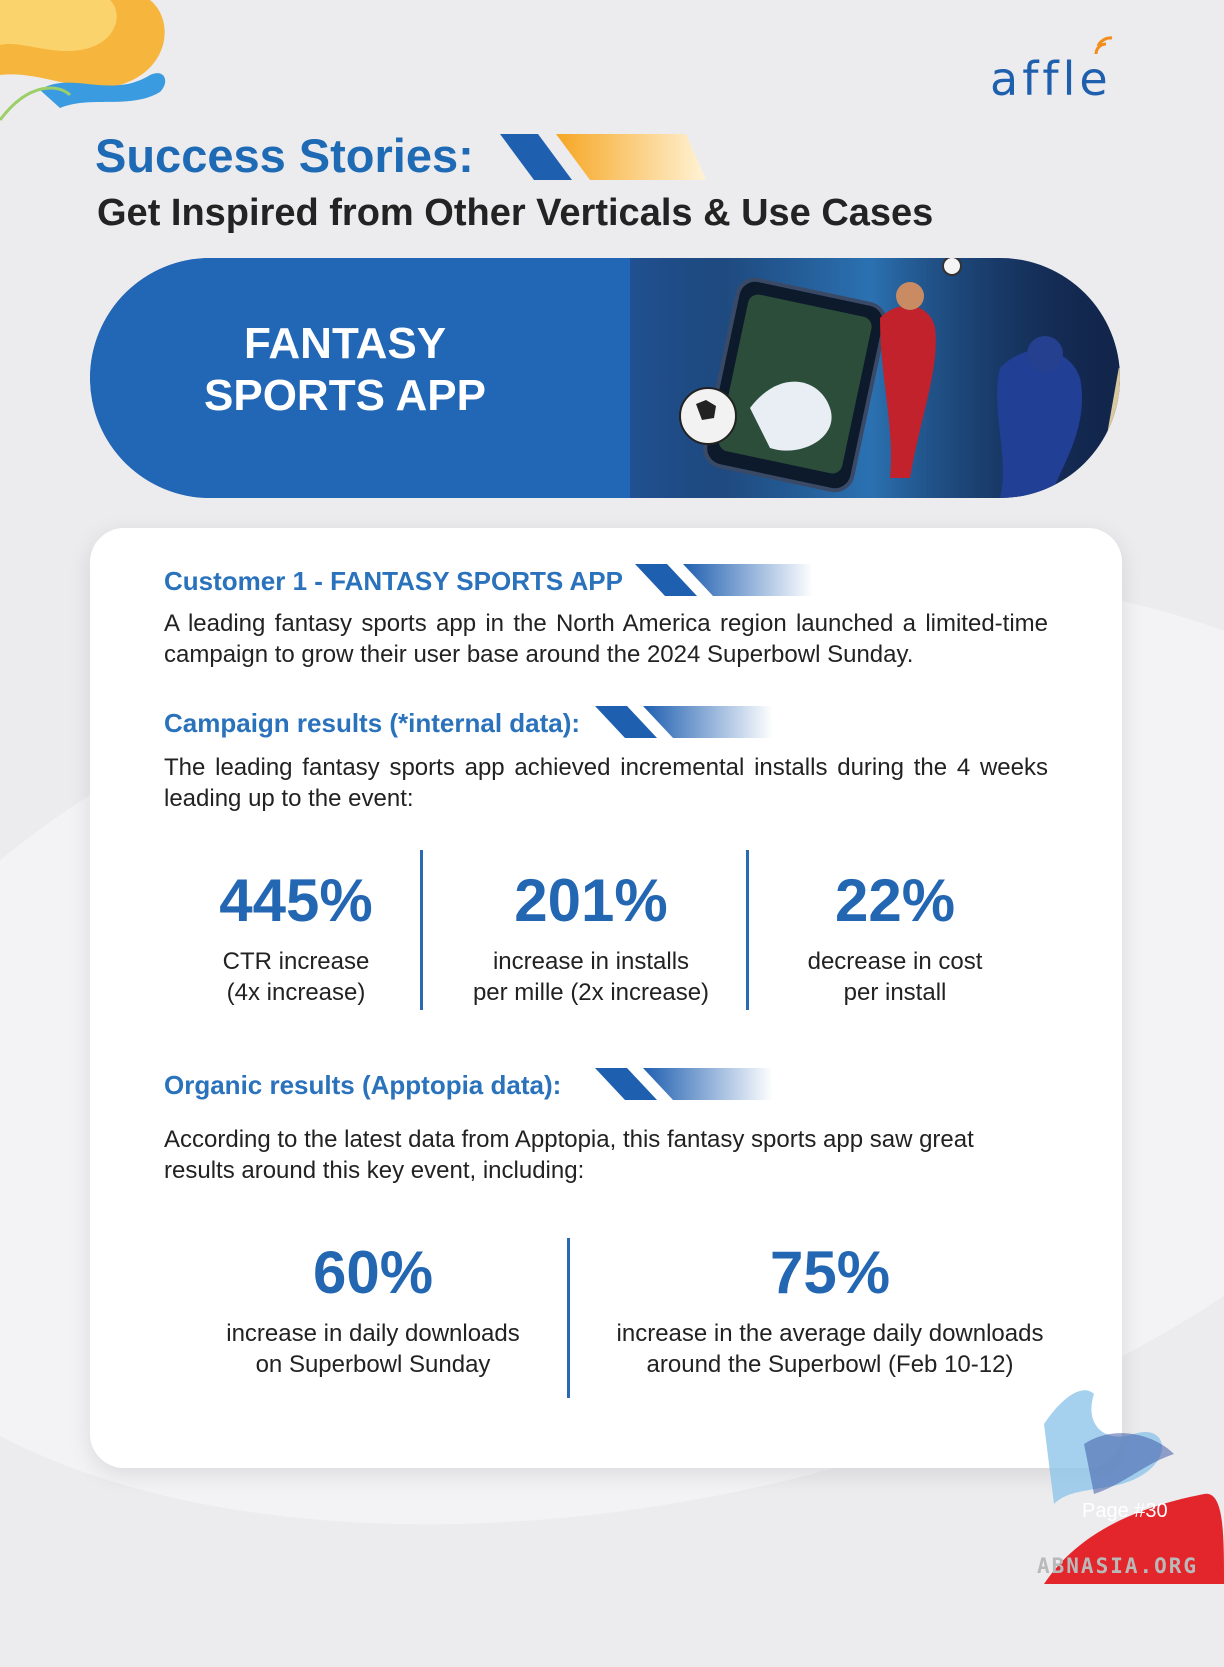 The height and width of the screenshot is (1667, 1224). What do you see at coordinates (830, 1272) in the screenshot?
I see `stat-value: 75%` at bounding box center [830, 1272].